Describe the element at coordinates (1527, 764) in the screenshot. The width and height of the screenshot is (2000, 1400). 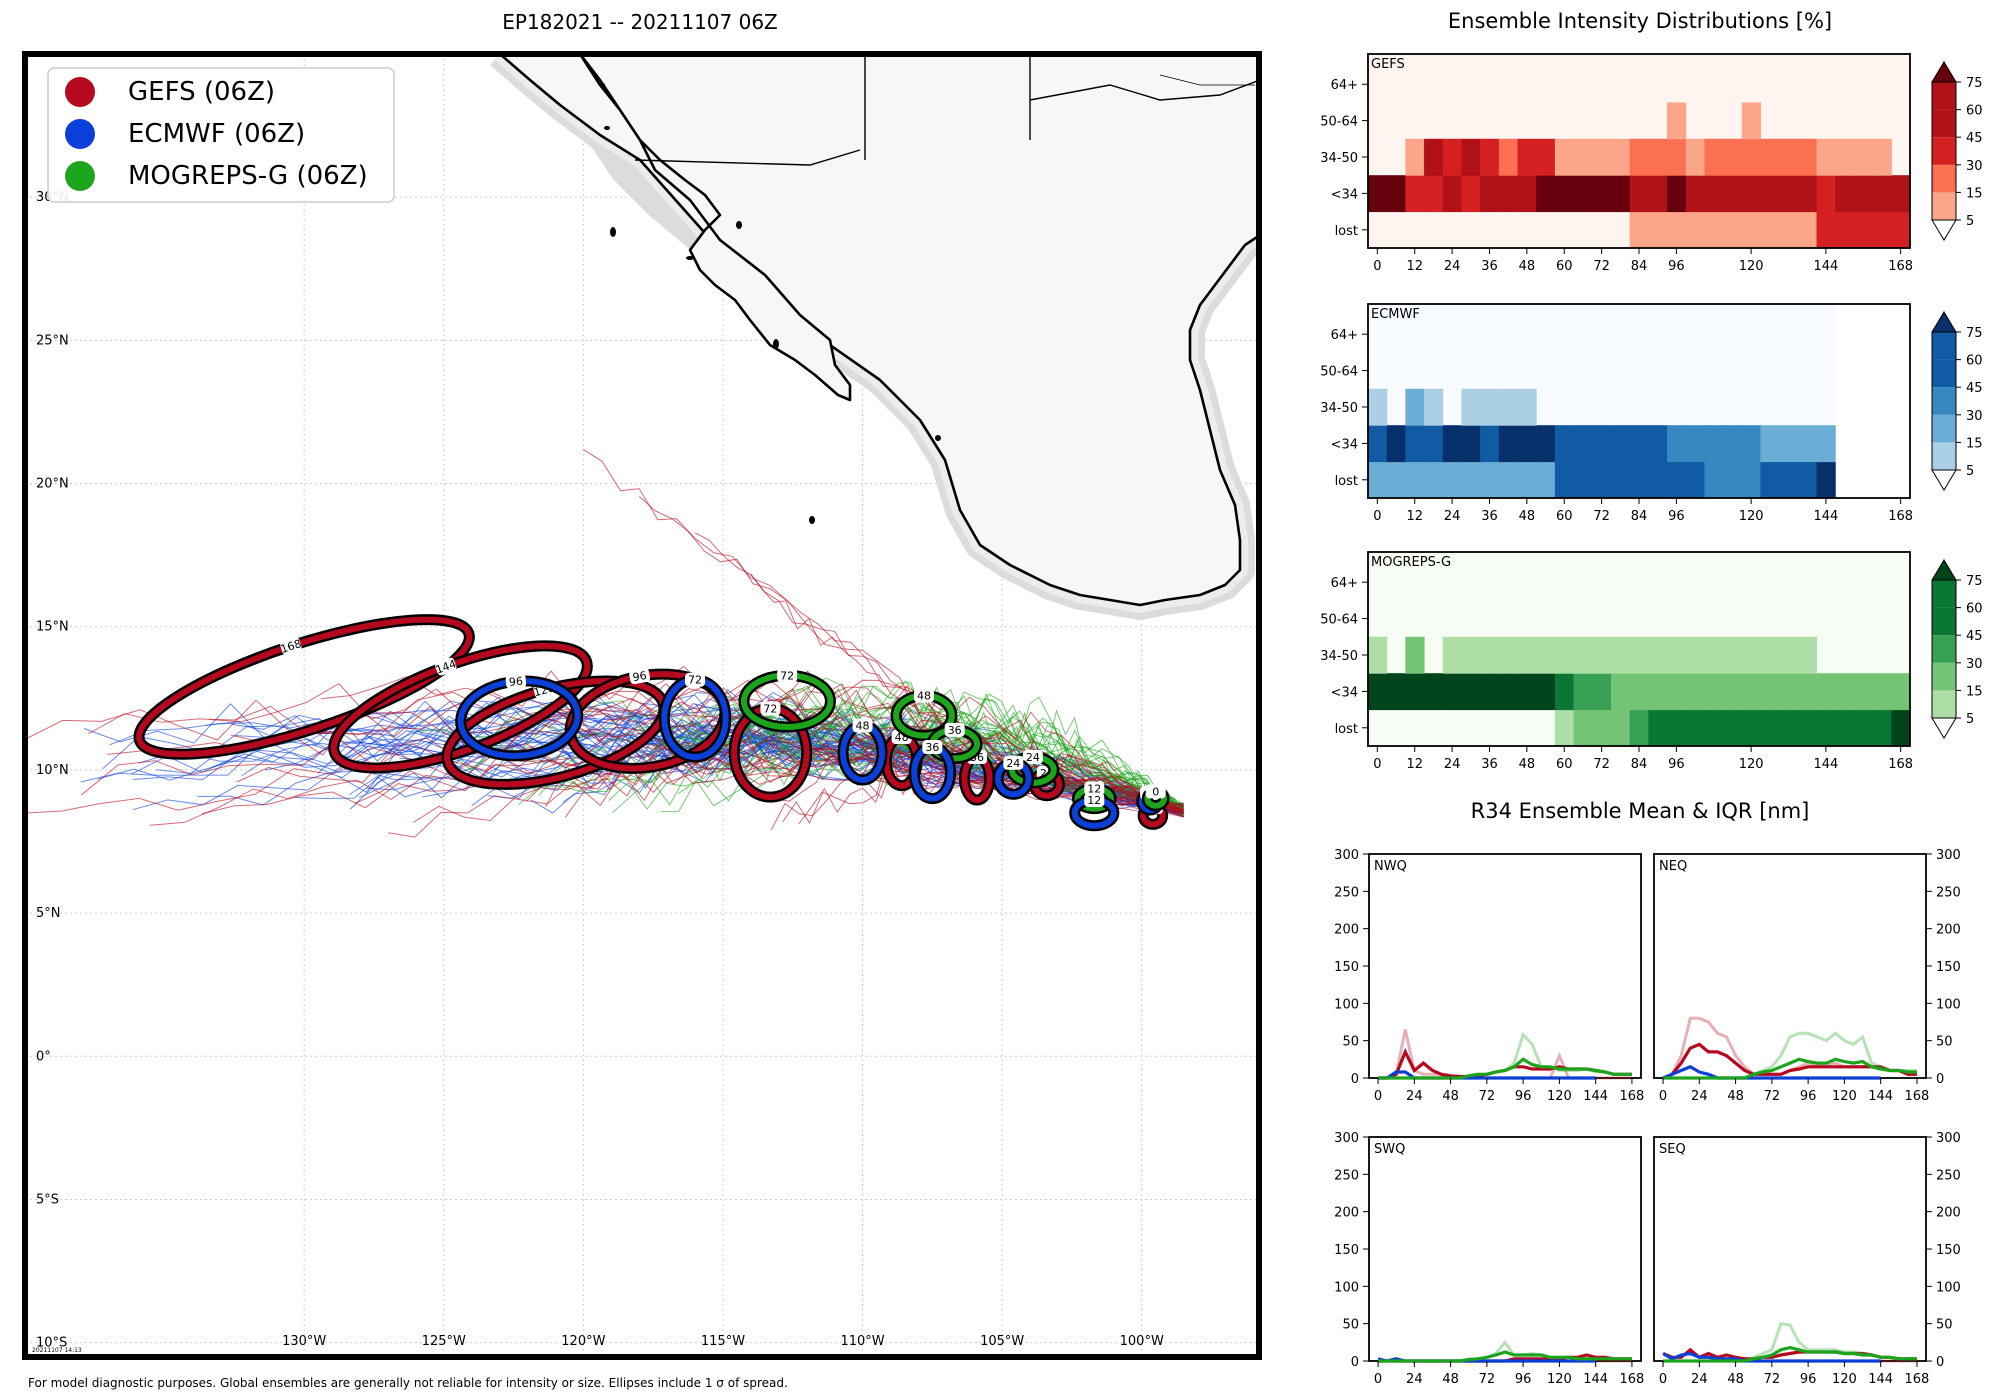
I see `heatmap-xtick-label: 48` at that location.